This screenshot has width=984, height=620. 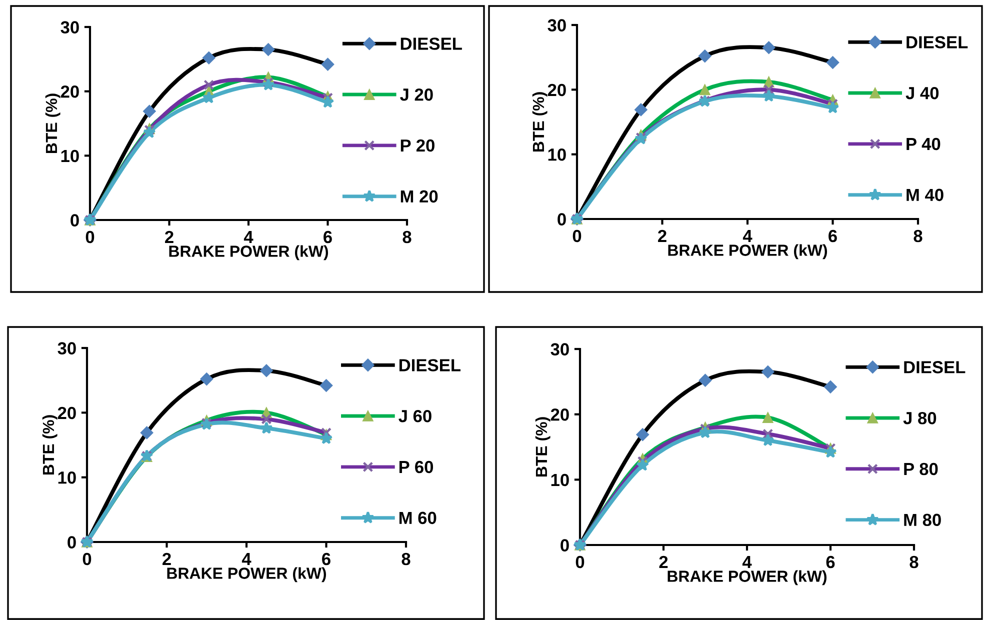 What do you see at coordinates (416, 467) in the screenshot?
I see `legend-label: P 60` at bounding box center [416, 467].